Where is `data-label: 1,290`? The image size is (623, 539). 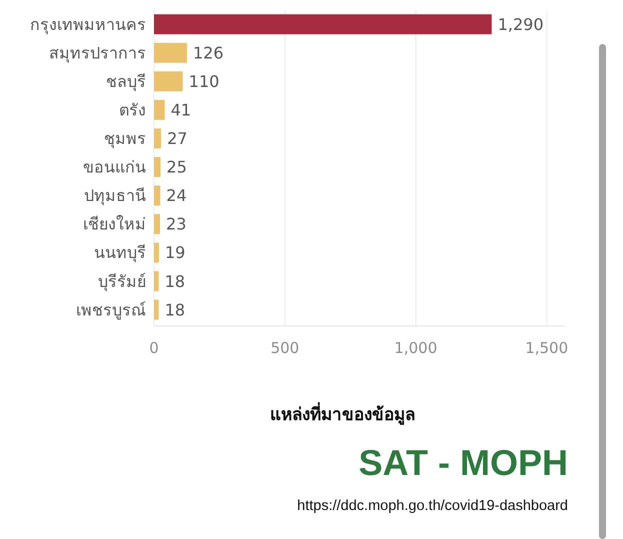 data-label: 1,290 is located at coordinates (521, 24).